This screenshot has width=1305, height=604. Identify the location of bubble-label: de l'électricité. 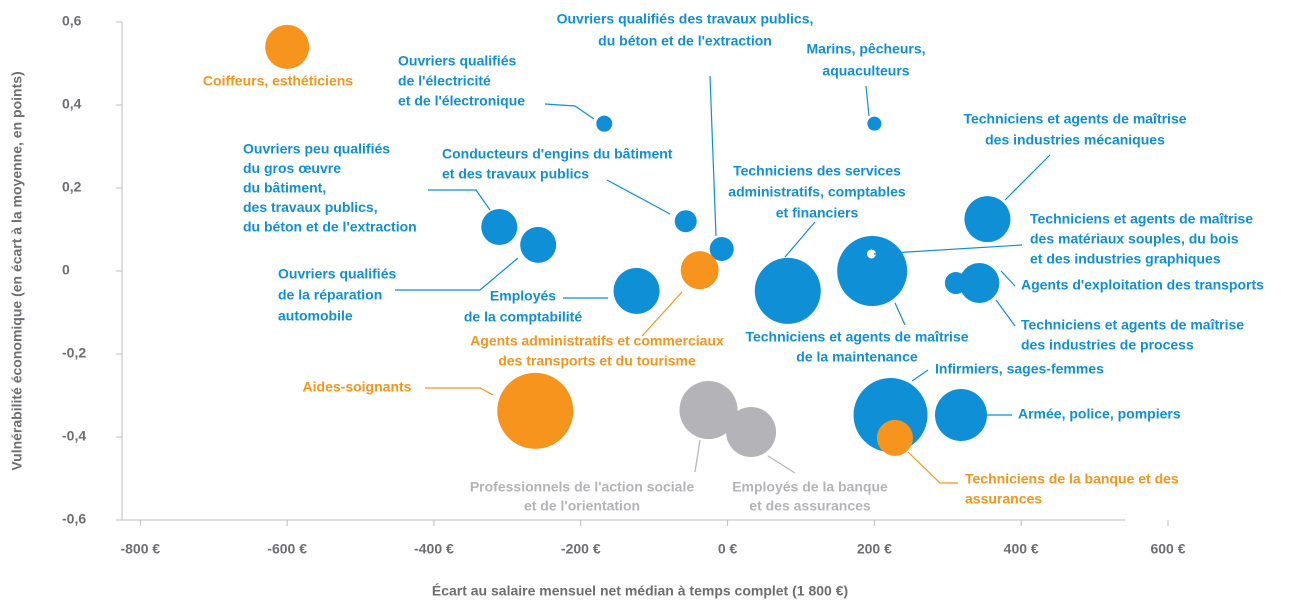
(444, 81).